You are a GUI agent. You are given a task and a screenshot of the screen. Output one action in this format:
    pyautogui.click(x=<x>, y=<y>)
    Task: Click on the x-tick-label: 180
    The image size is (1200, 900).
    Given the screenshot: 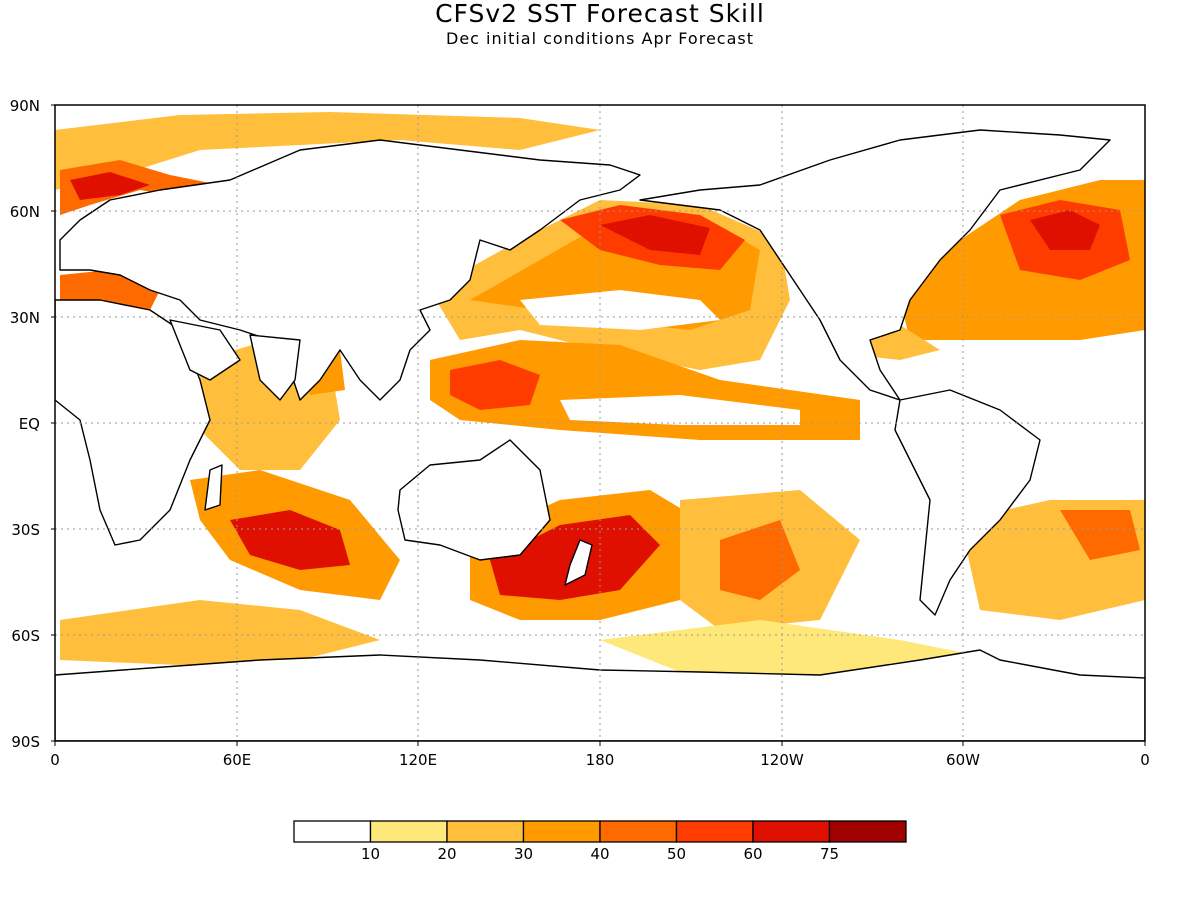 What is the action you would take?
    pyautogui.click(x=600, y=760)
    